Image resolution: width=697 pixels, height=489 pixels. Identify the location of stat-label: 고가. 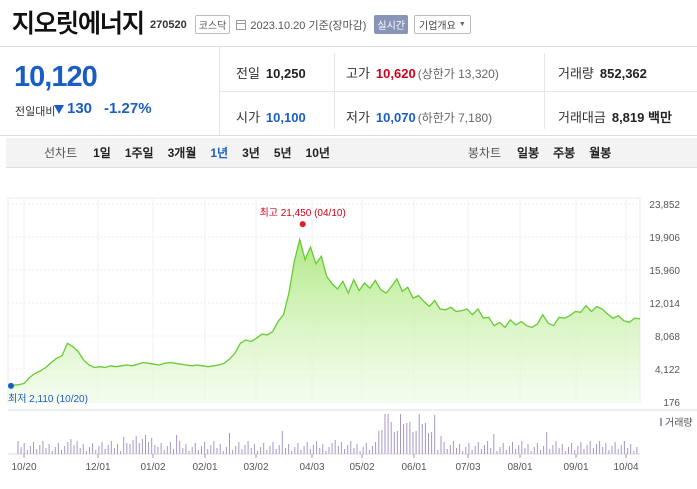
(358, 73).